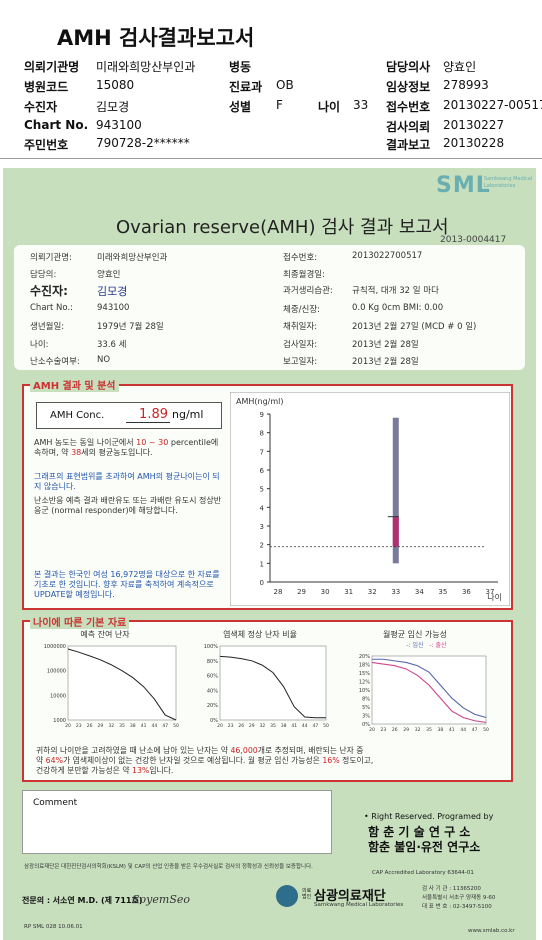 This screenshot has width=542, height=940. Describe the element at coordinates (442, 592) in the screenshot. I see `x-tick-label: 35` at that location.